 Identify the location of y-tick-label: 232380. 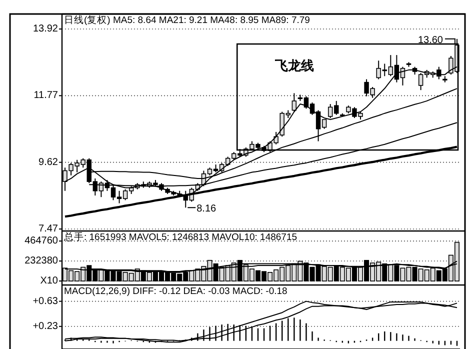
(41, 261).